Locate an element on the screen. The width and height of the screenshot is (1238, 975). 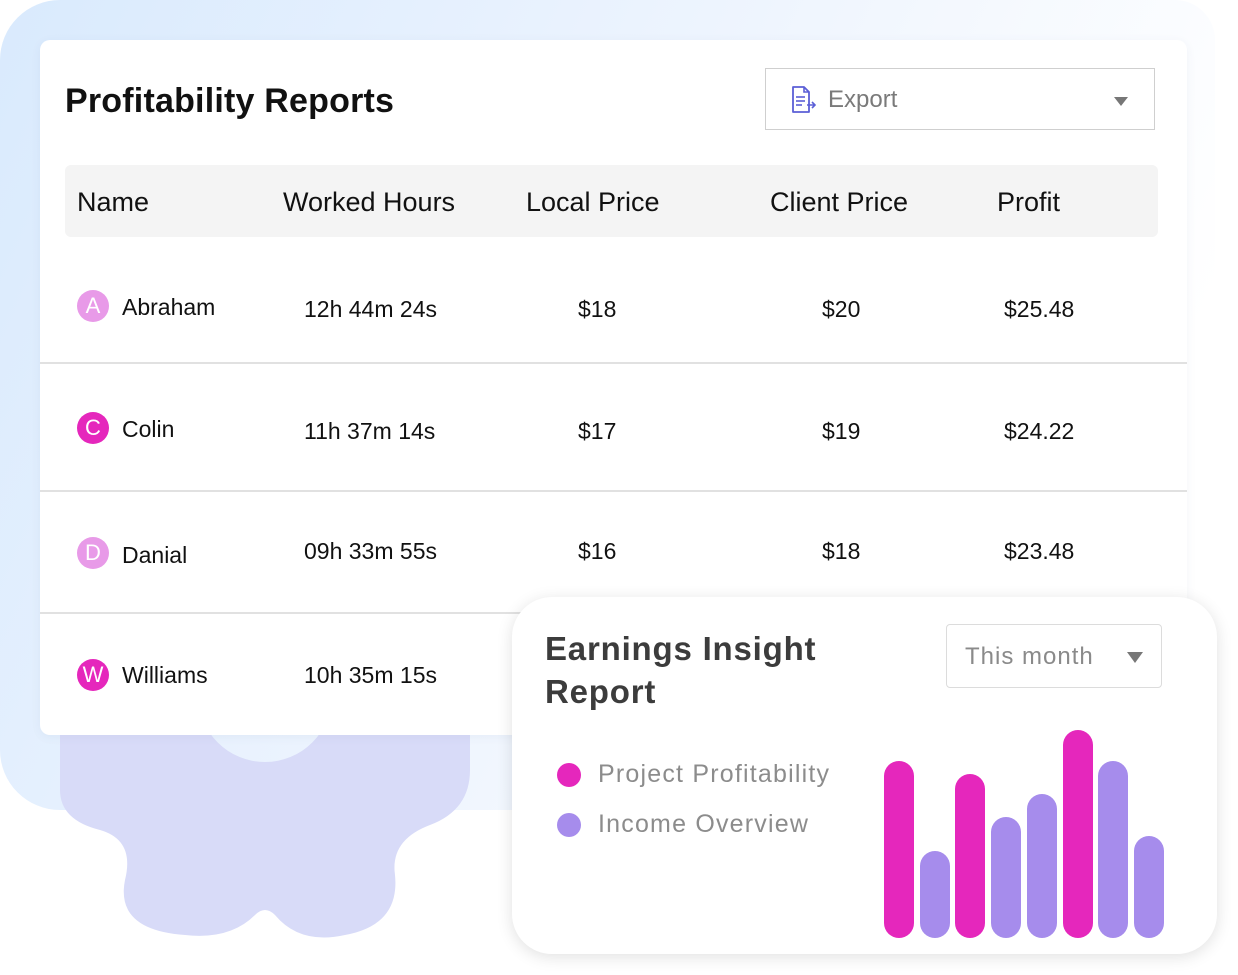
row-worked-hours: 10h 35m 15s is located at coordinates (370, 675).